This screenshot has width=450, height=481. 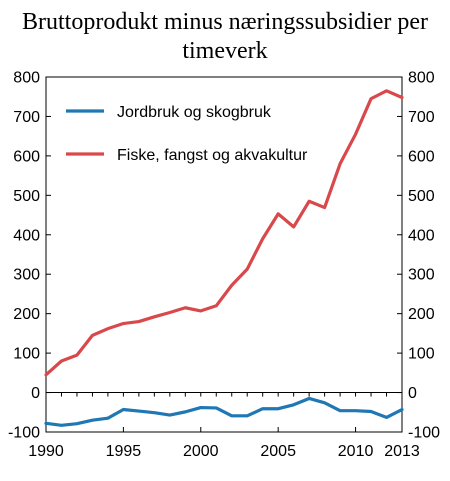 I want to click on x-tick-label: 2005, so click(x=278, y=451).